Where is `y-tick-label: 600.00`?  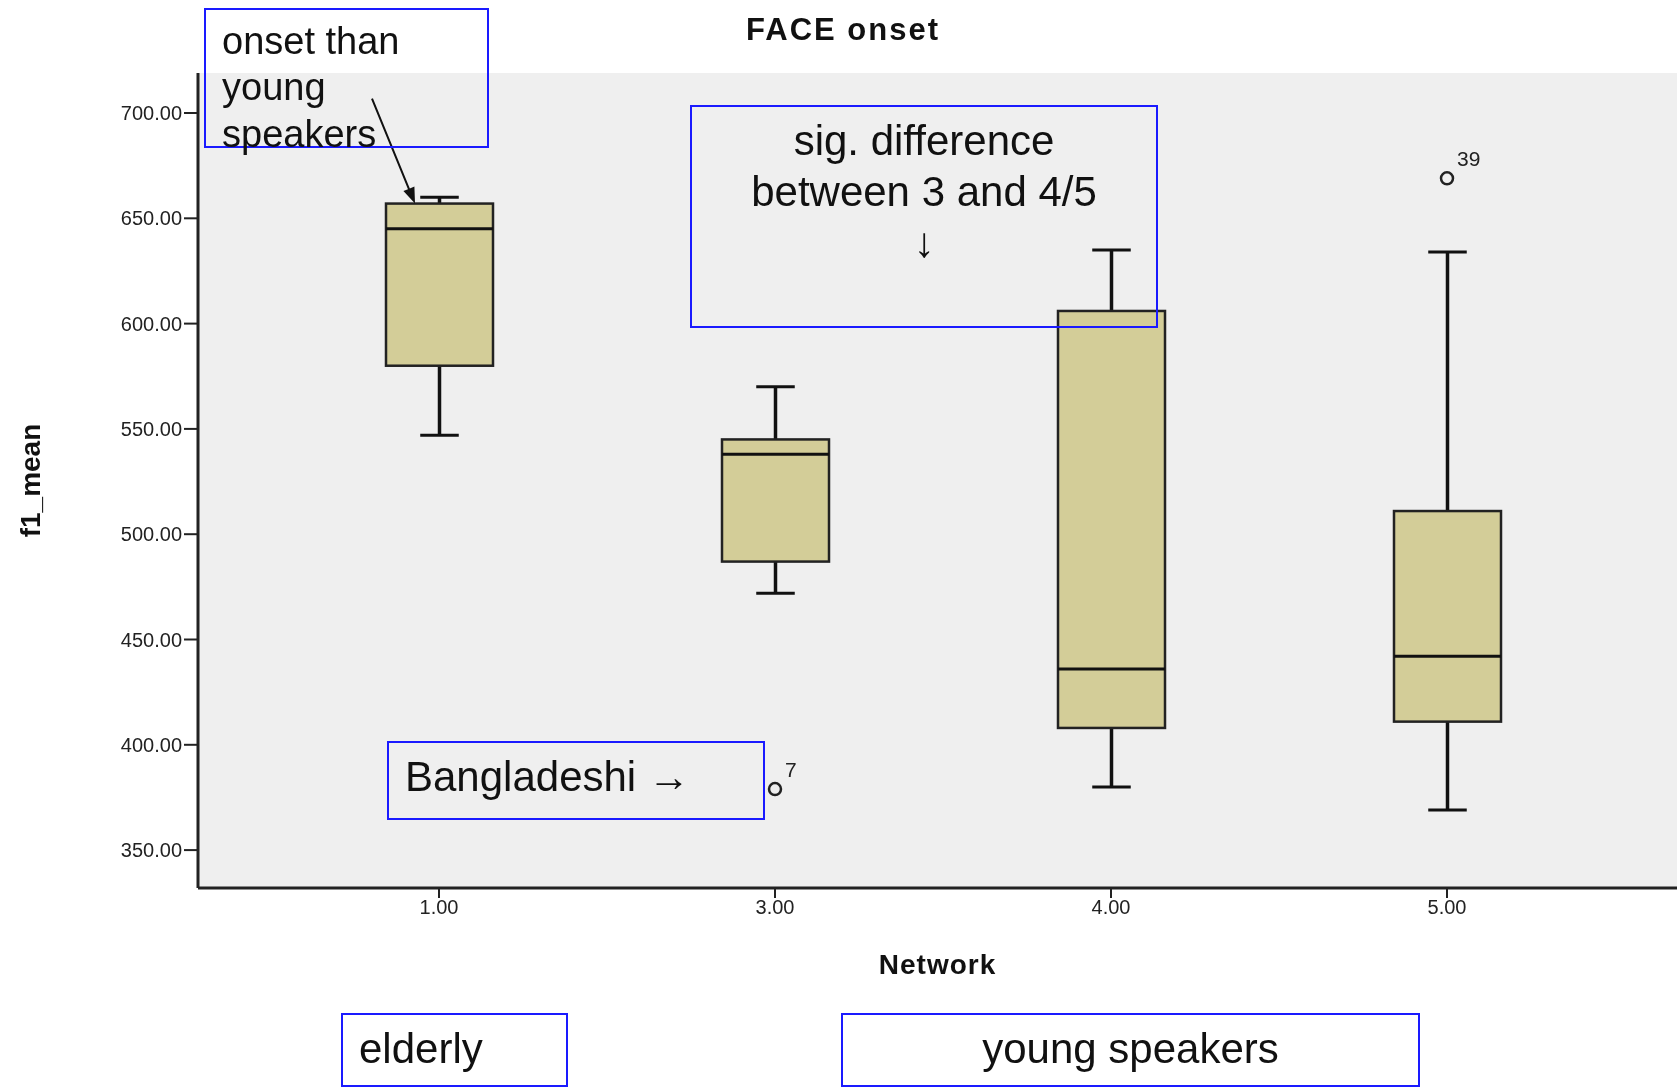
y-tick-label: 600.00 is located at coordinates (151, 323).